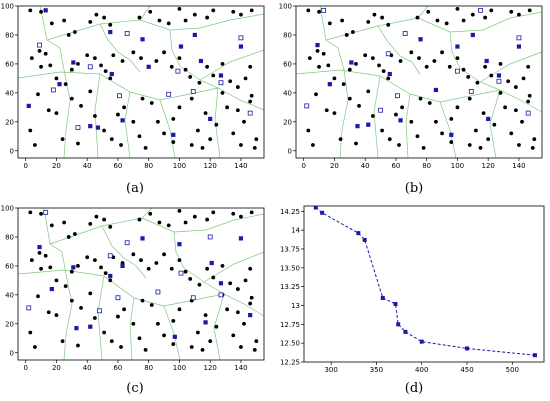  Describe the element at coordinates (290, 151) in the screenshot. I see `y-tick-label-0: 0` at that location.